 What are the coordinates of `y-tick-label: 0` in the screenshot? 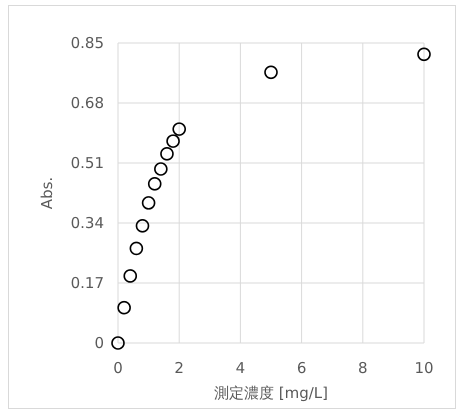 It's located at (99, 343).